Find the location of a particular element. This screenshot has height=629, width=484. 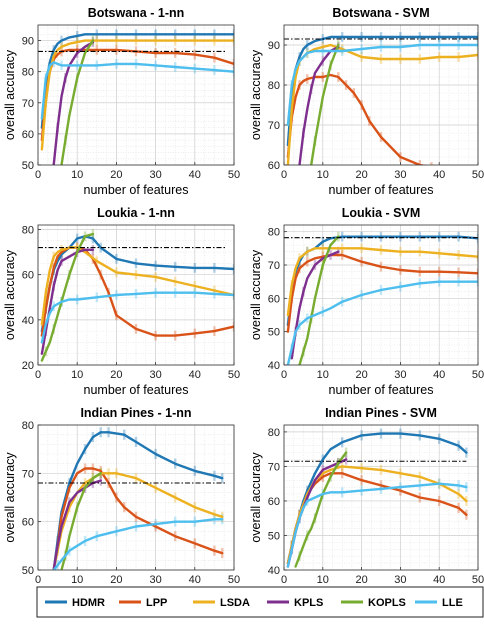

legend-label: HDMR is located at coordinates (88, 603).